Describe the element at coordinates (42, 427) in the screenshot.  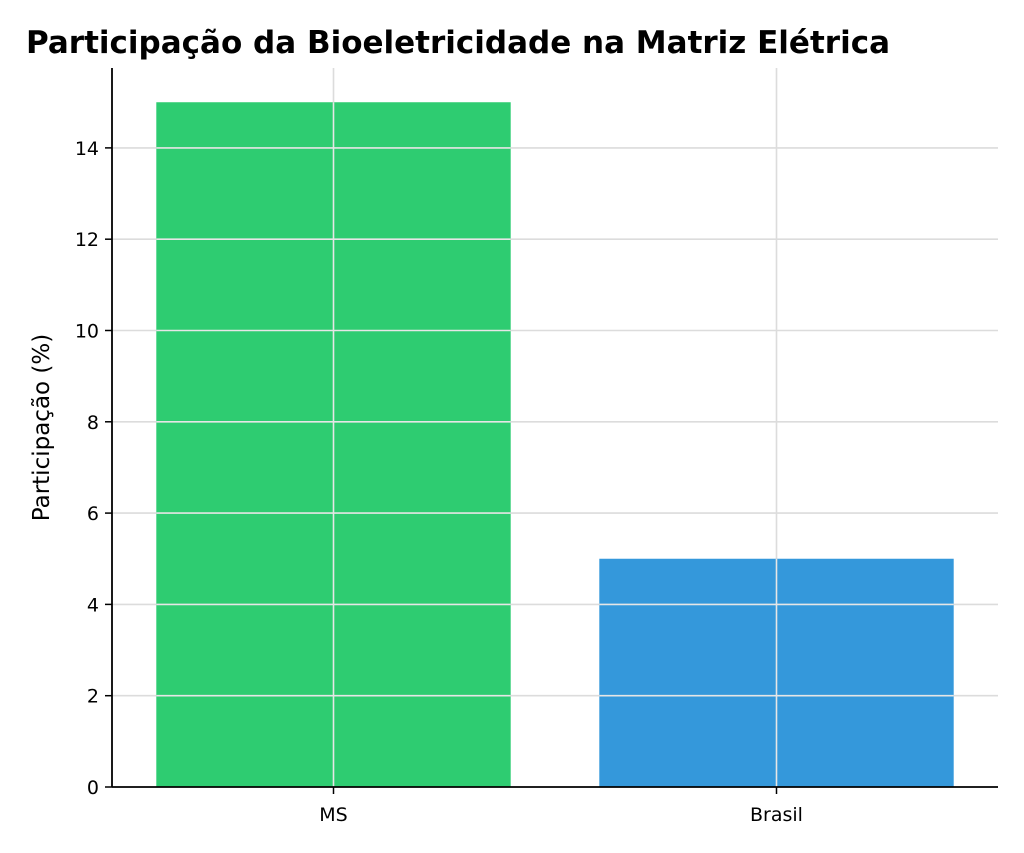
I see `y-axis-label: Participação (%)` at that location.